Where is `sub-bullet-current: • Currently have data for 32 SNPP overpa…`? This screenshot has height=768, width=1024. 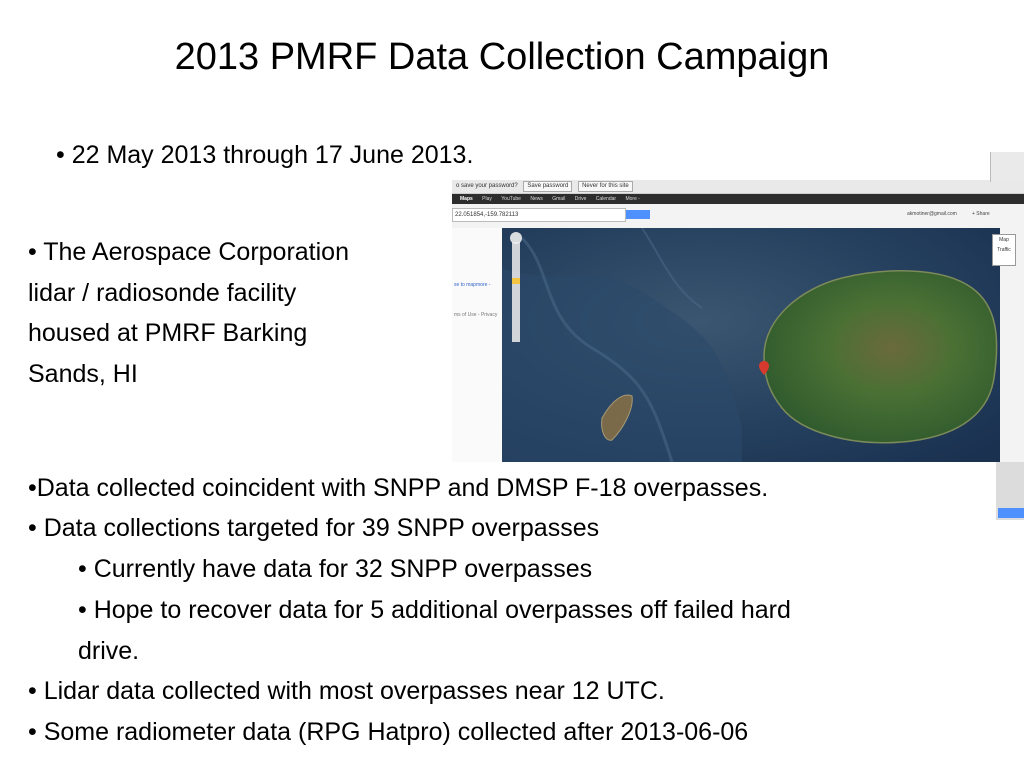
sub-bullet-current: • Currently have data for 32 SNPP overpa… is located at coordinates (335, 569).